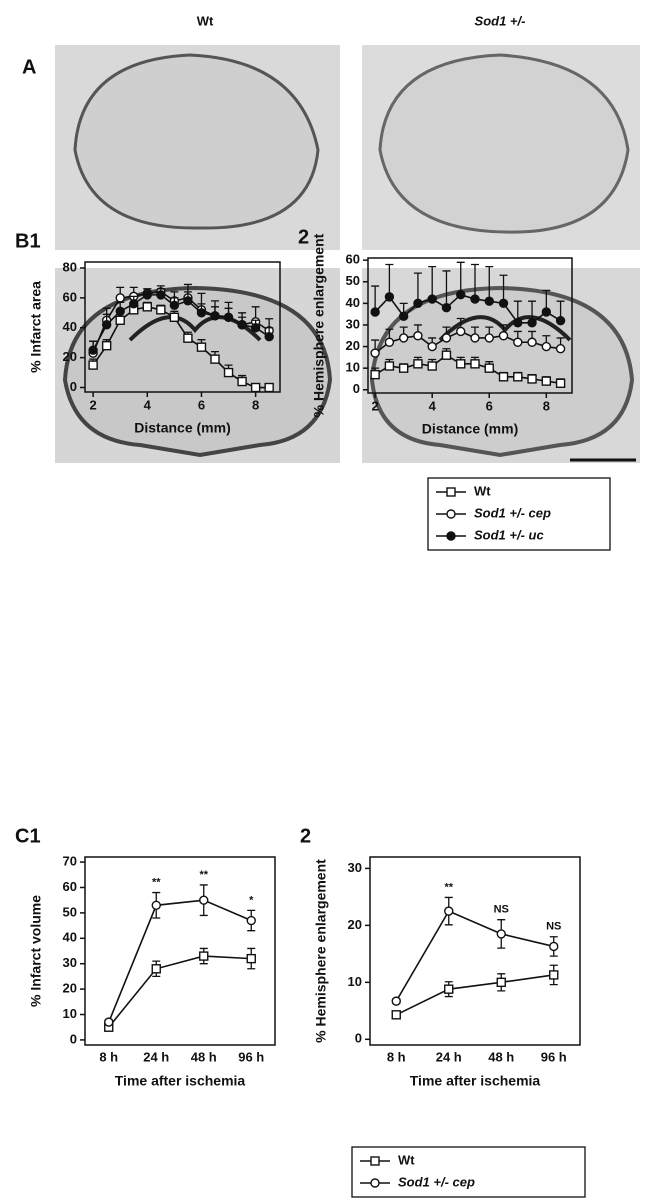 The width and height of the screenshot is (660, 1199). I want to click on panel-label: A, so click(29, 67).